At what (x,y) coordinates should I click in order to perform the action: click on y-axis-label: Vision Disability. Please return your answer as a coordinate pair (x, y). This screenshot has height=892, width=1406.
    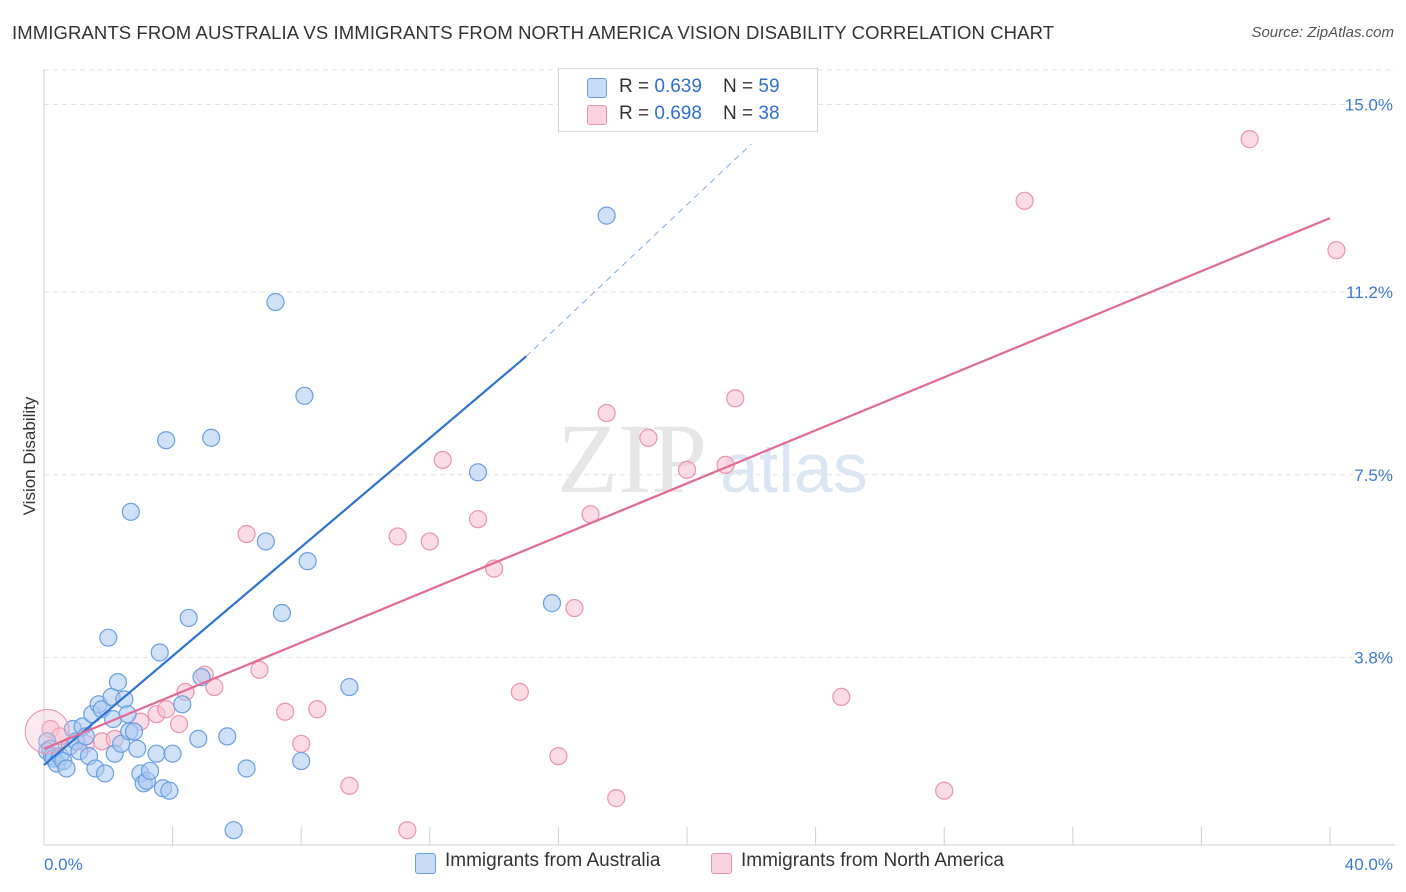
    Looking at the image, I should click on (29, 455).